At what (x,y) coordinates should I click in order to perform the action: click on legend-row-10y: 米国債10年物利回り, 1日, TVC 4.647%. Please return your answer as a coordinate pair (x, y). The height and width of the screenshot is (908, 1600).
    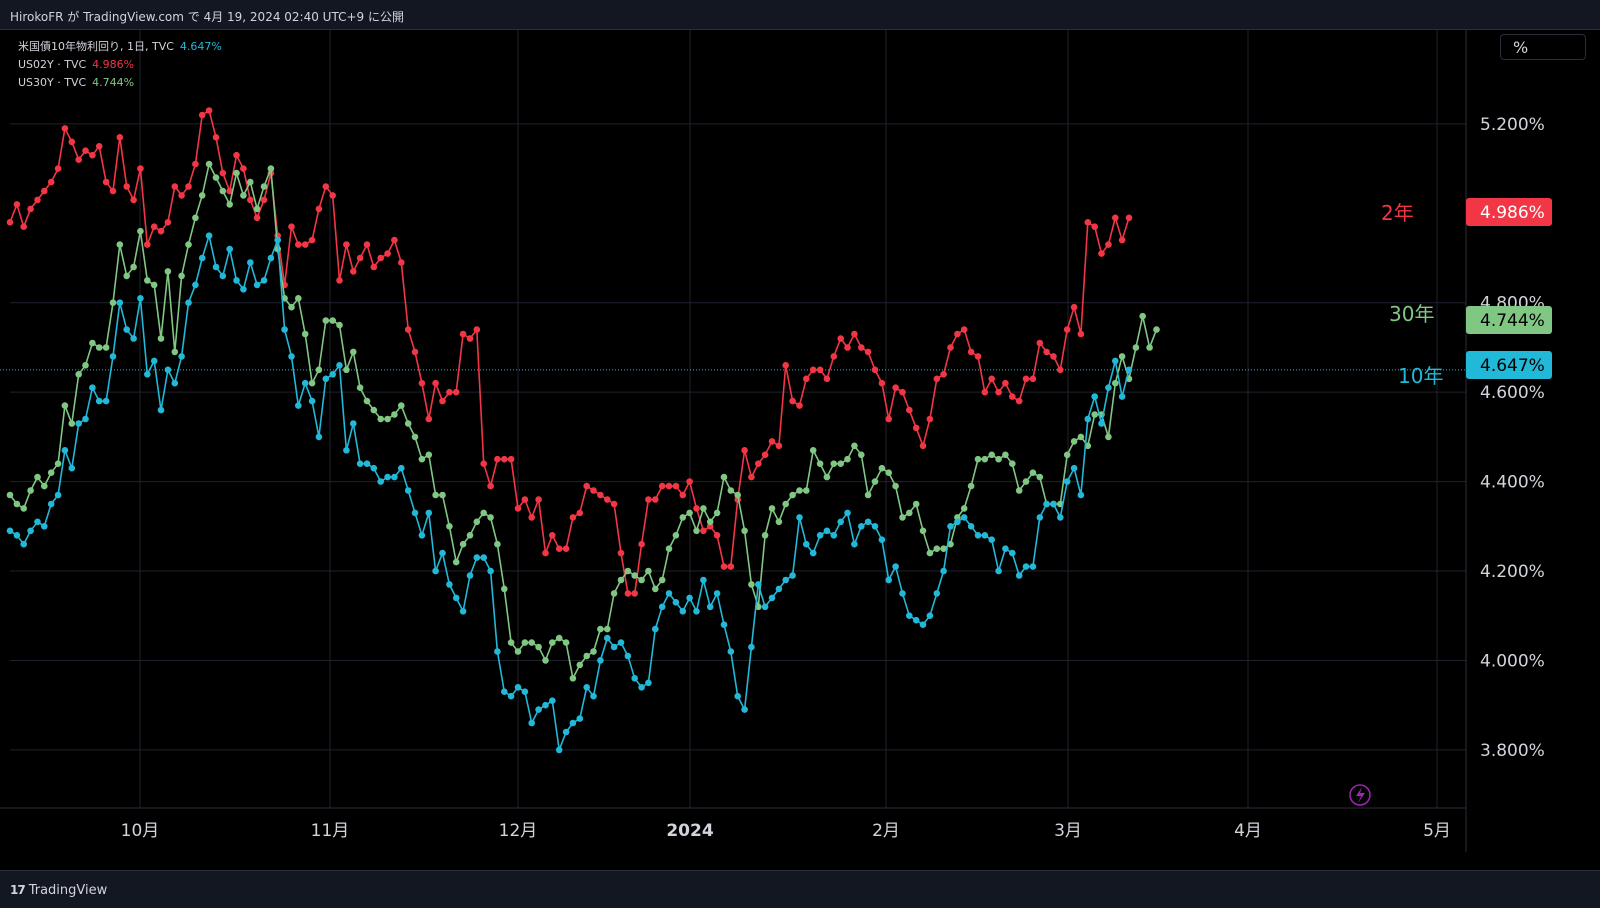
    Looking at the image, I should click on (120, 47).